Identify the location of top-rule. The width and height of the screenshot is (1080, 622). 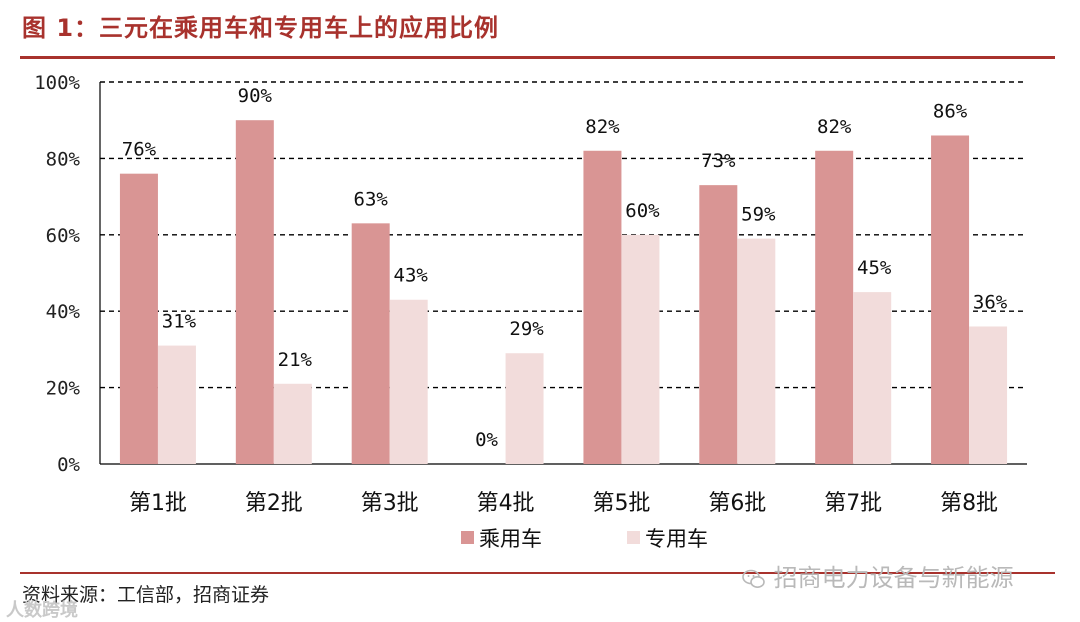
(537, 57).